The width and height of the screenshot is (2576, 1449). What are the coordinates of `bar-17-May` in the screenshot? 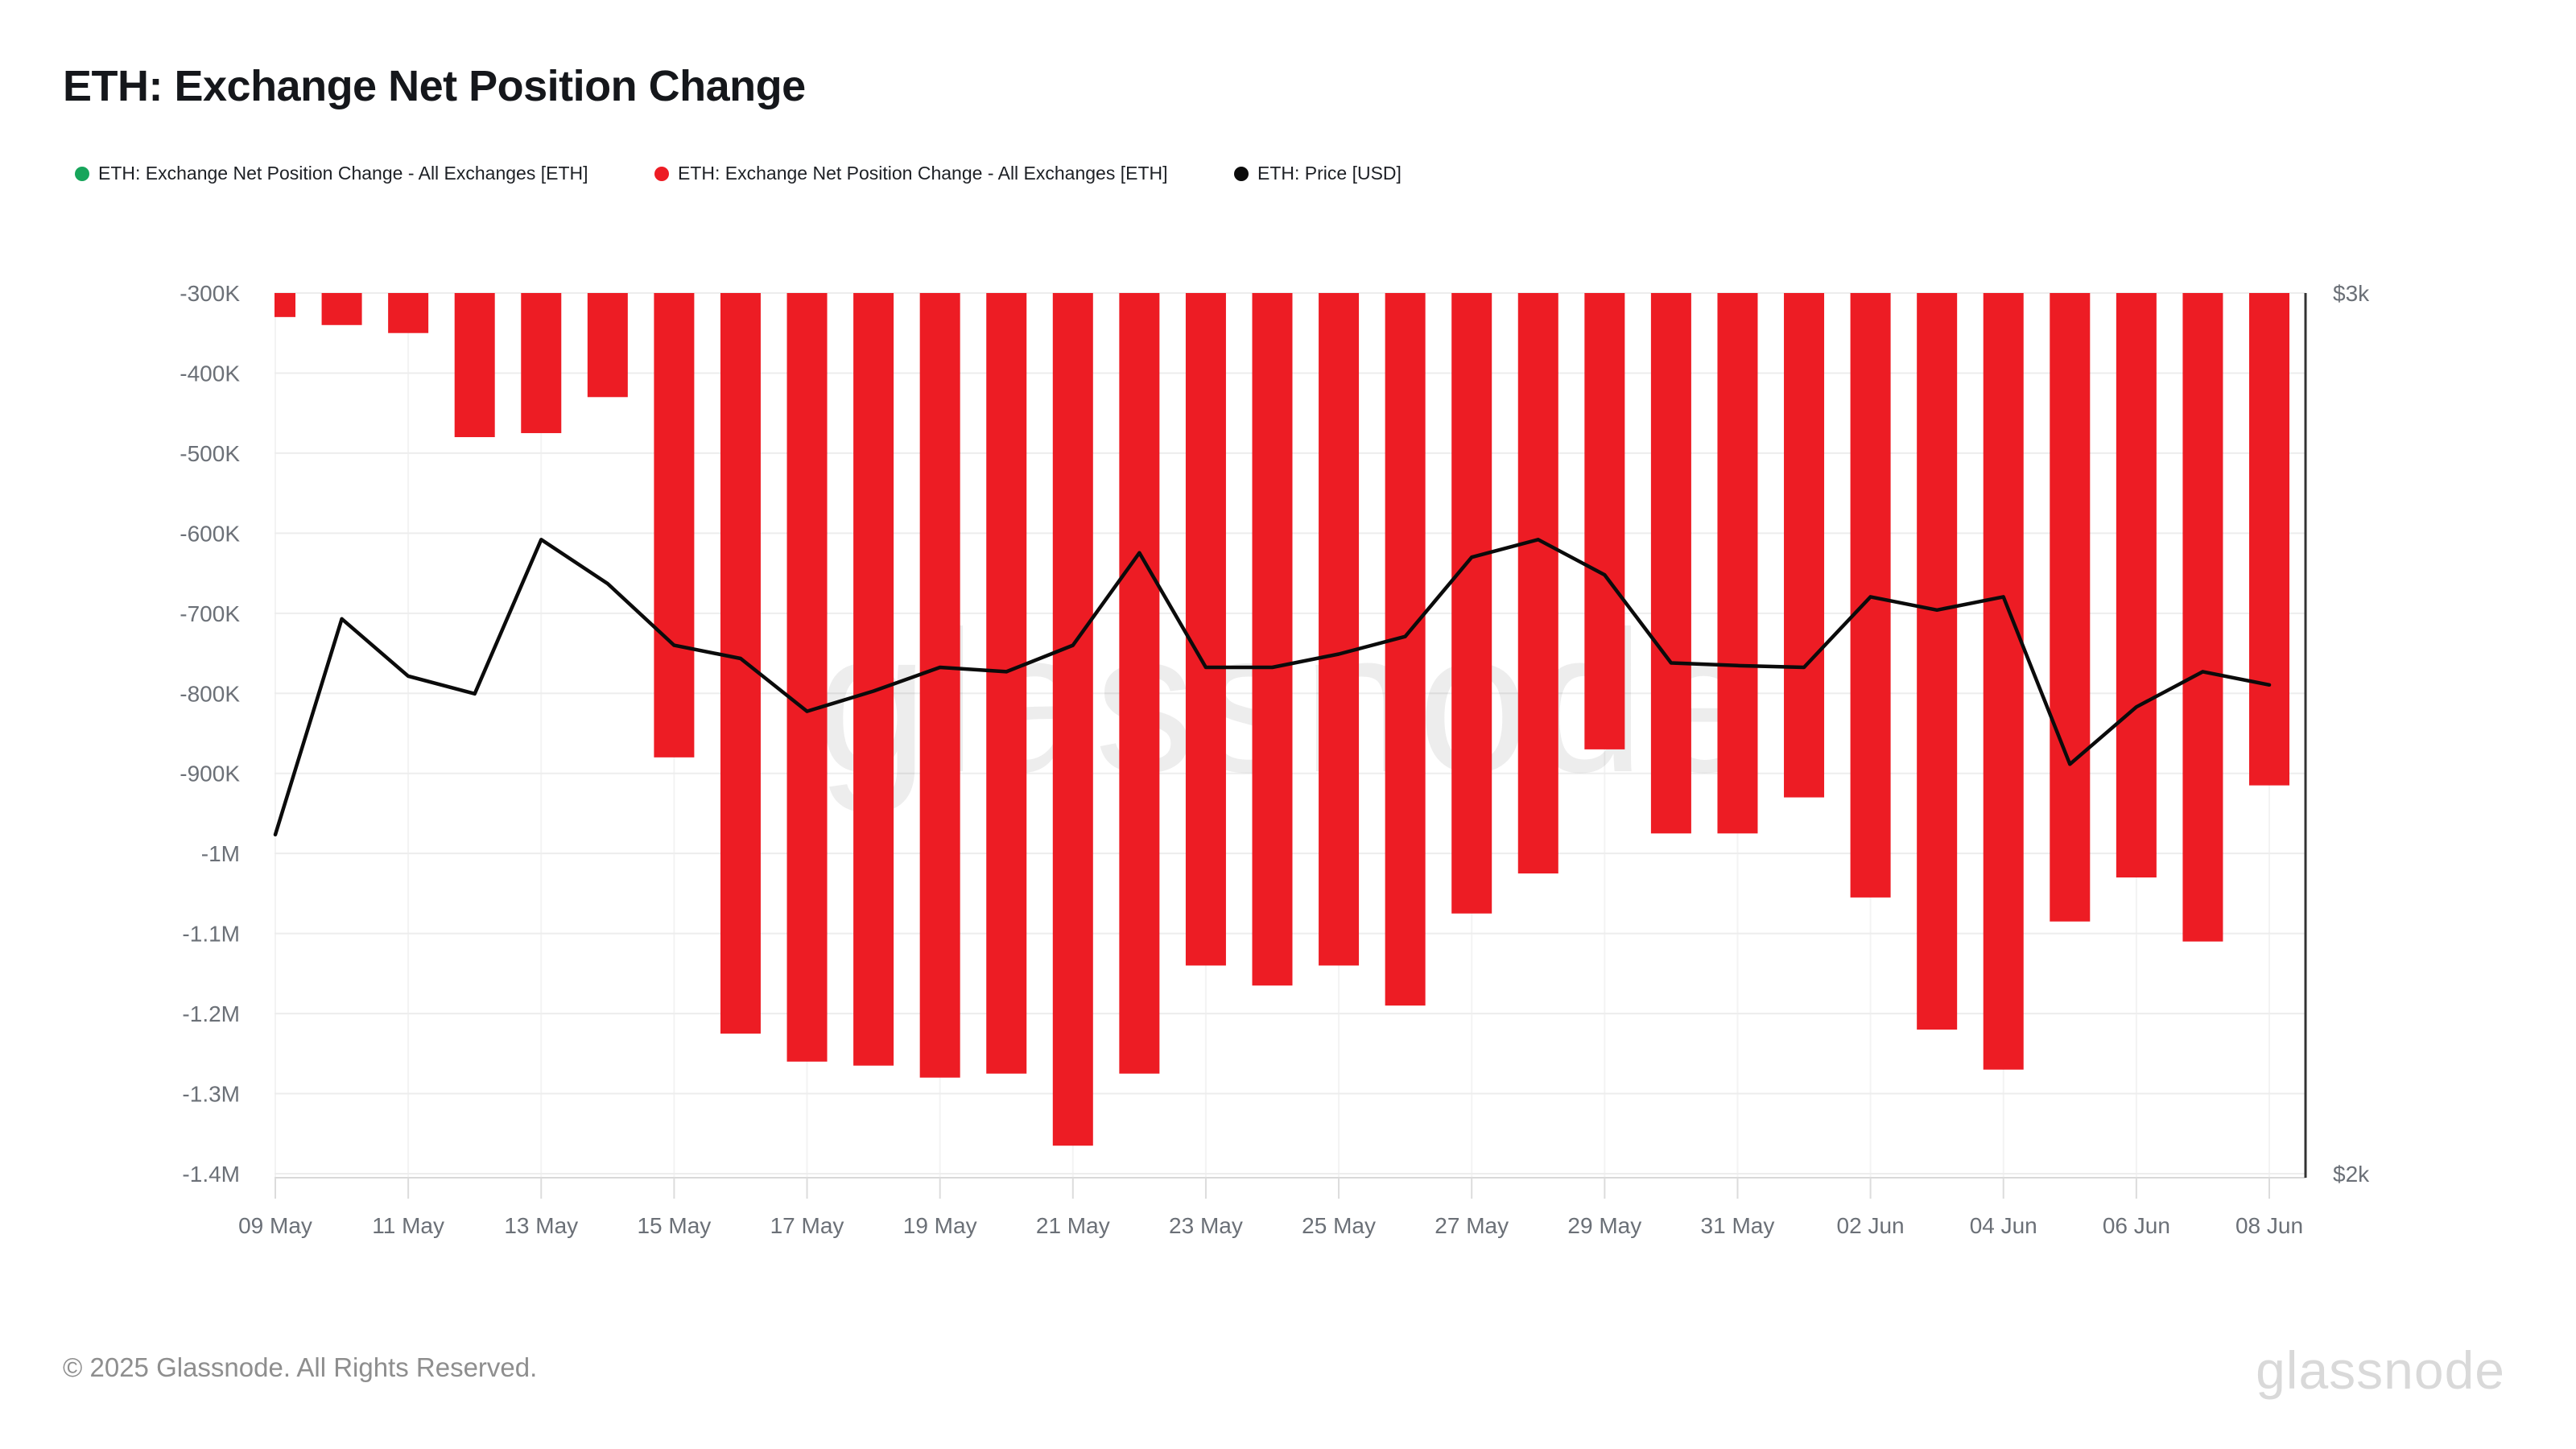 It's located at (807, 677).